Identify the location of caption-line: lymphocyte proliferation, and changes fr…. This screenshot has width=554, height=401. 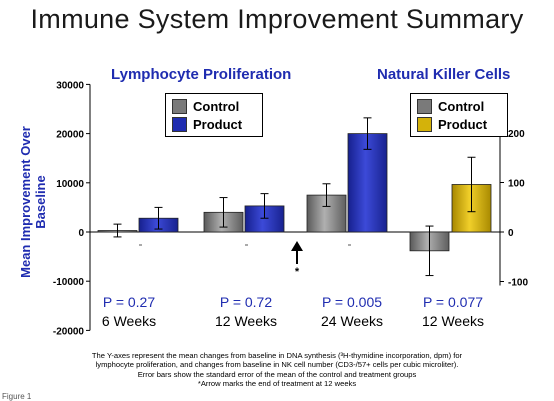
(277, 365).